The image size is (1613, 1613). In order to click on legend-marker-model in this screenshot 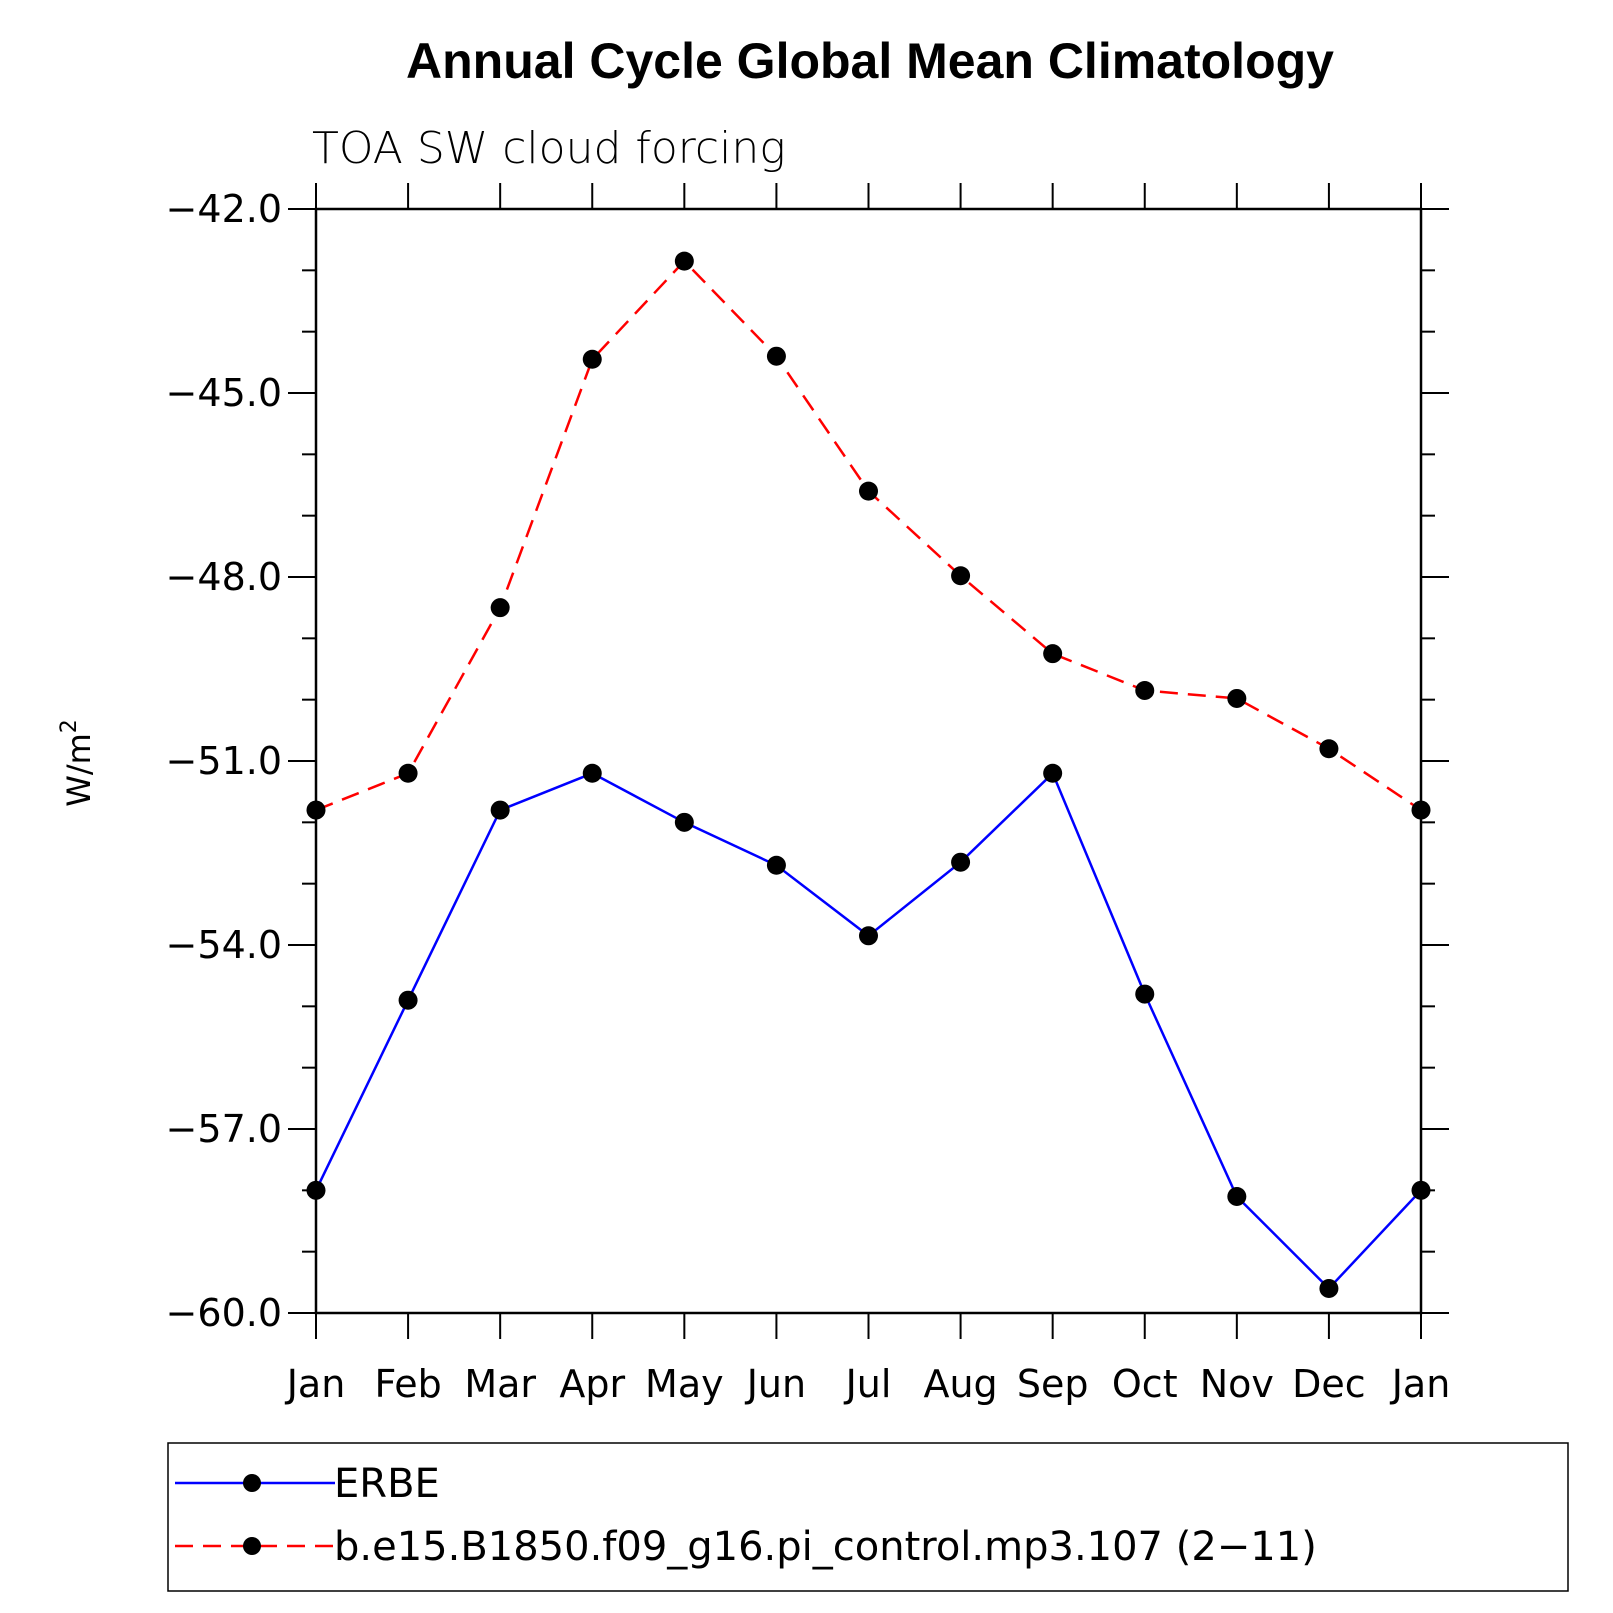, I will do `click(252, 1546)`.